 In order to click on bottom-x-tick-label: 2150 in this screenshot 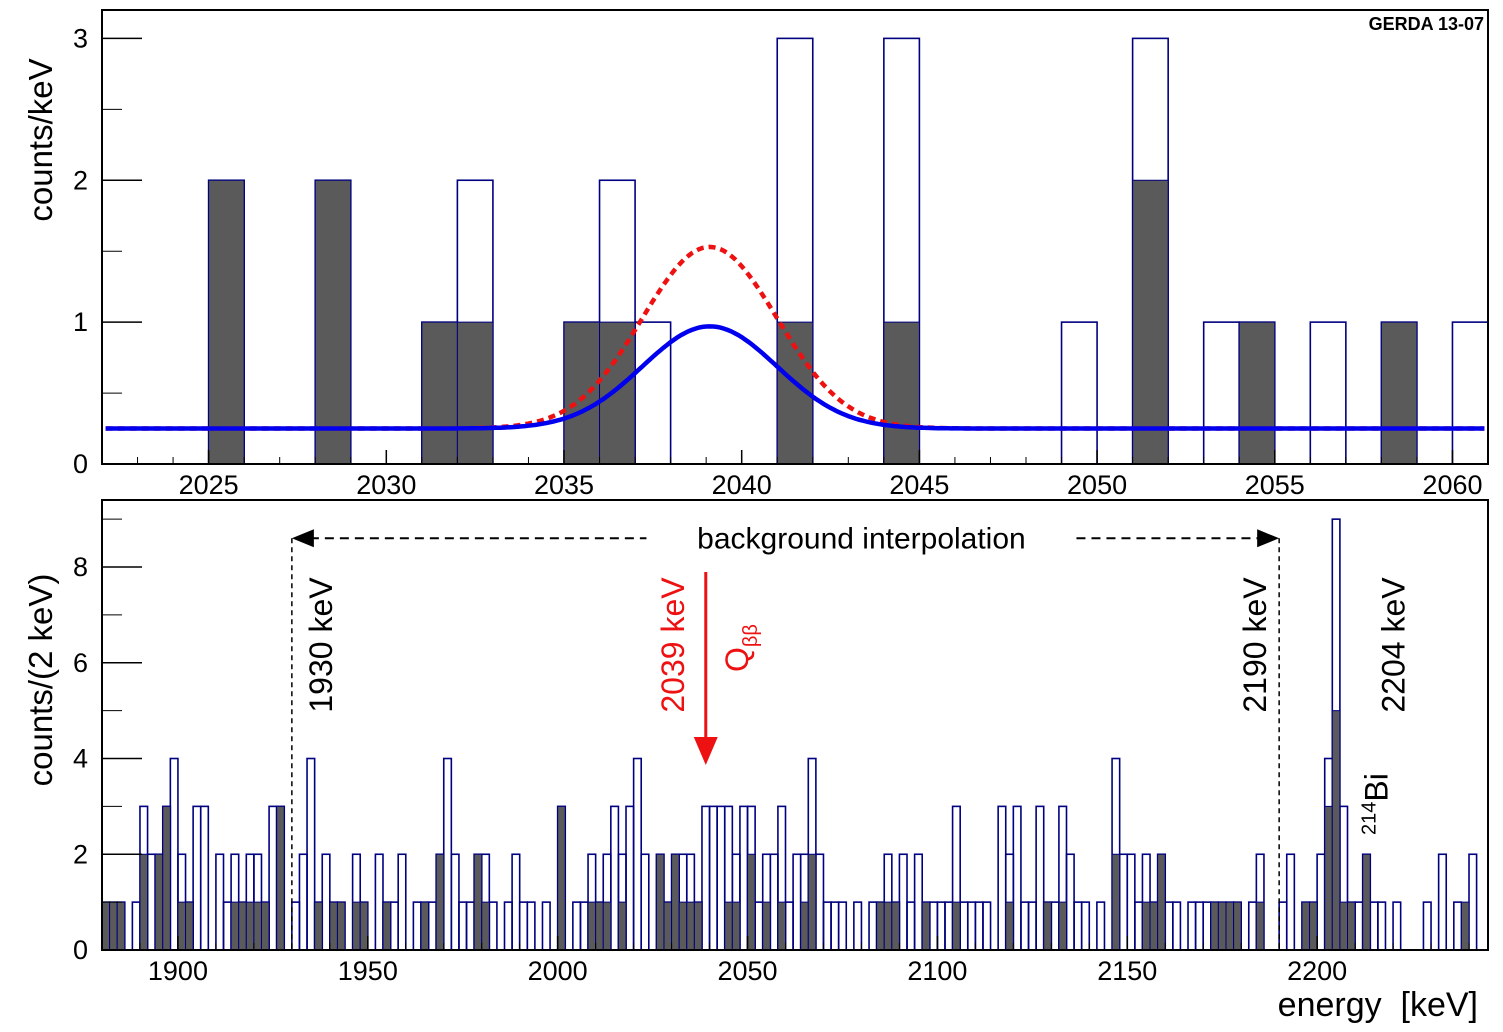, I will do `click(1127, 971)`.